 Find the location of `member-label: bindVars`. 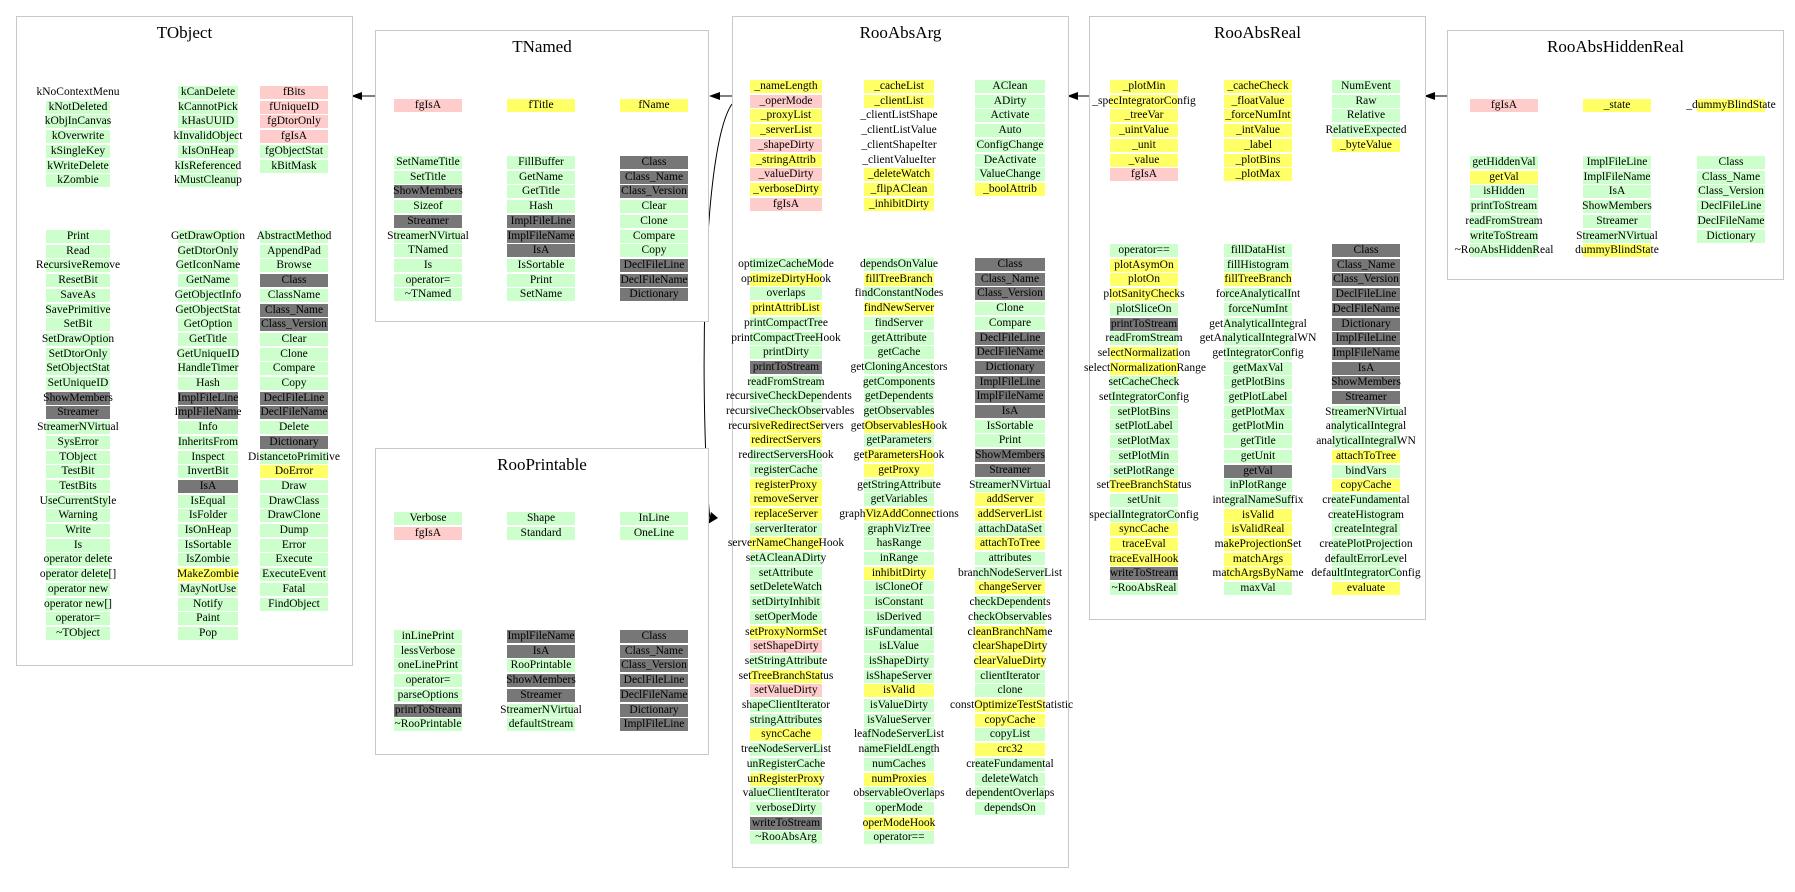

member-label: bindVars is located at coordinates (1366, 470).